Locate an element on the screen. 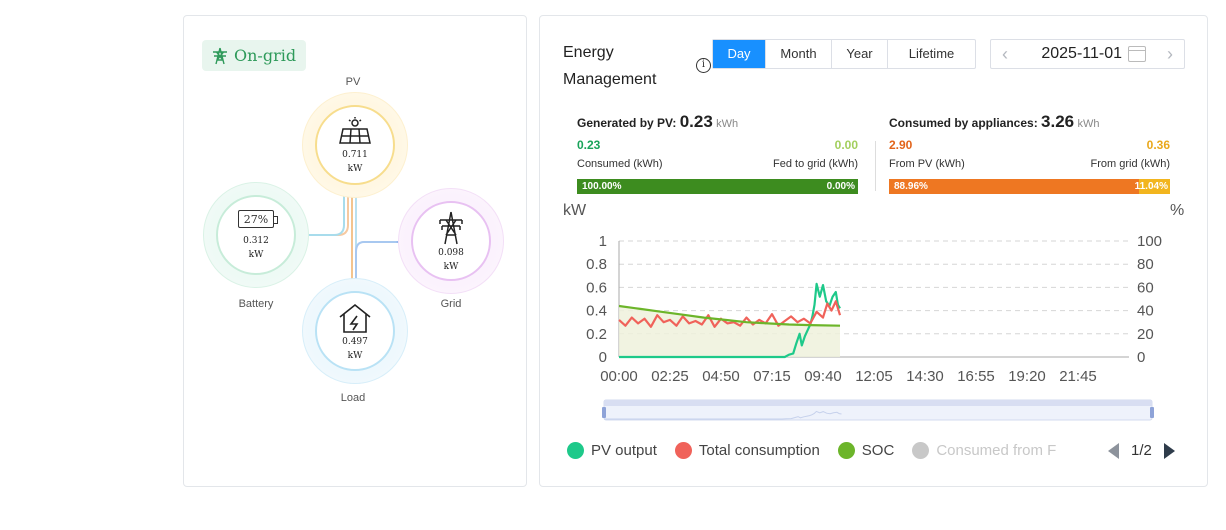 The height and width of the screenshot is (530, 1226). transmission-tower-icon is located at coordinates (451, 227).